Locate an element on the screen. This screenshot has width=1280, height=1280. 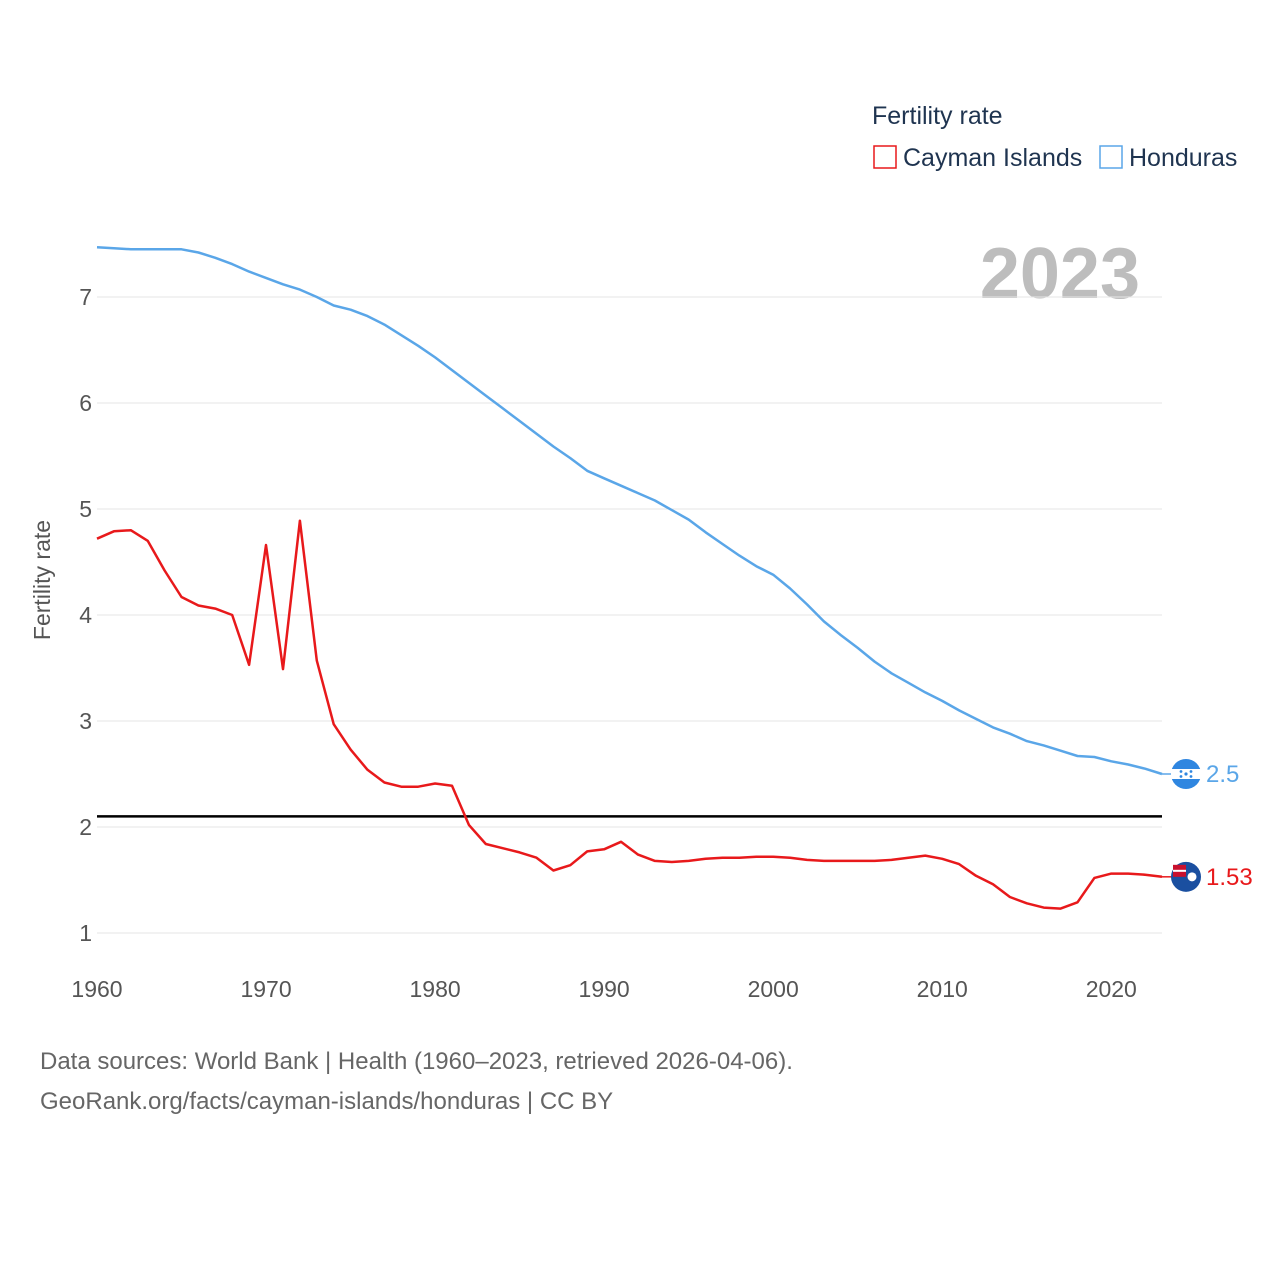
y-tick-label-2: 2 is located at coordinates (85, 827).